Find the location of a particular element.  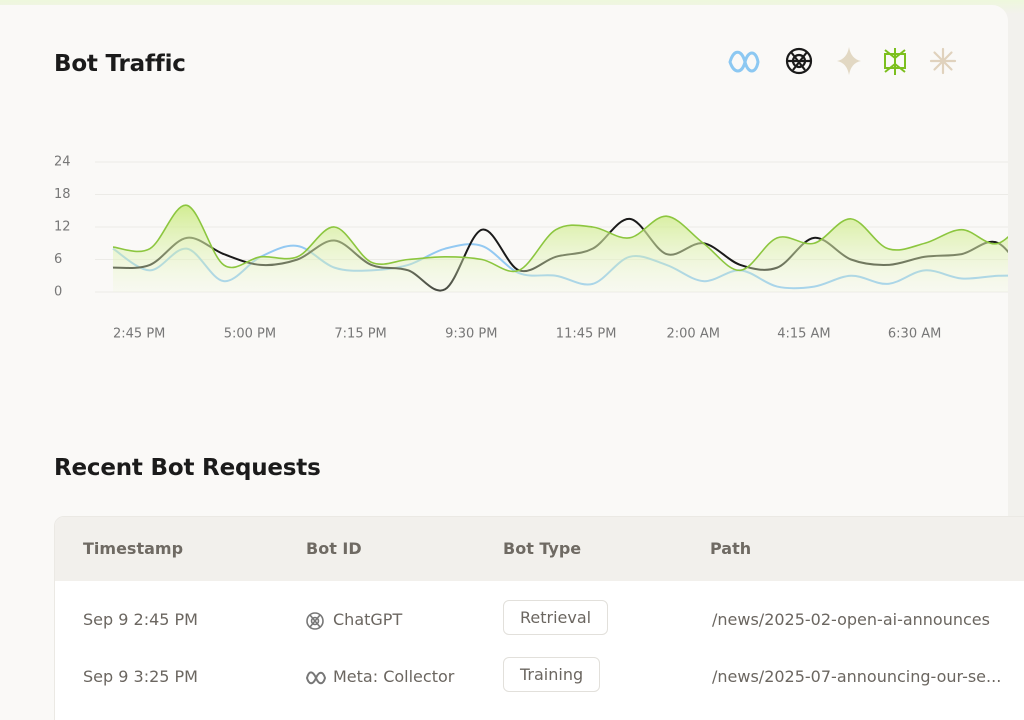

y-tick-label: 18 is located at coordinates (62, 194).